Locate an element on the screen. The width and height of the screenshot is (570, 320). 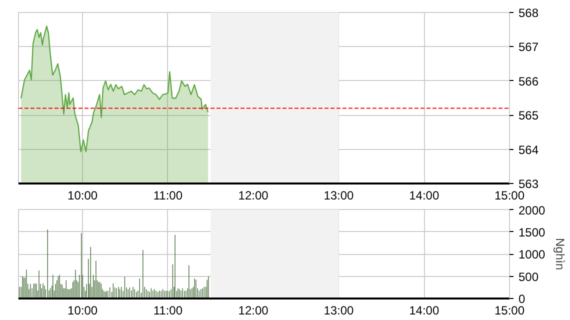
y-tick-label: 2000 is located at coordinates (532, 211).